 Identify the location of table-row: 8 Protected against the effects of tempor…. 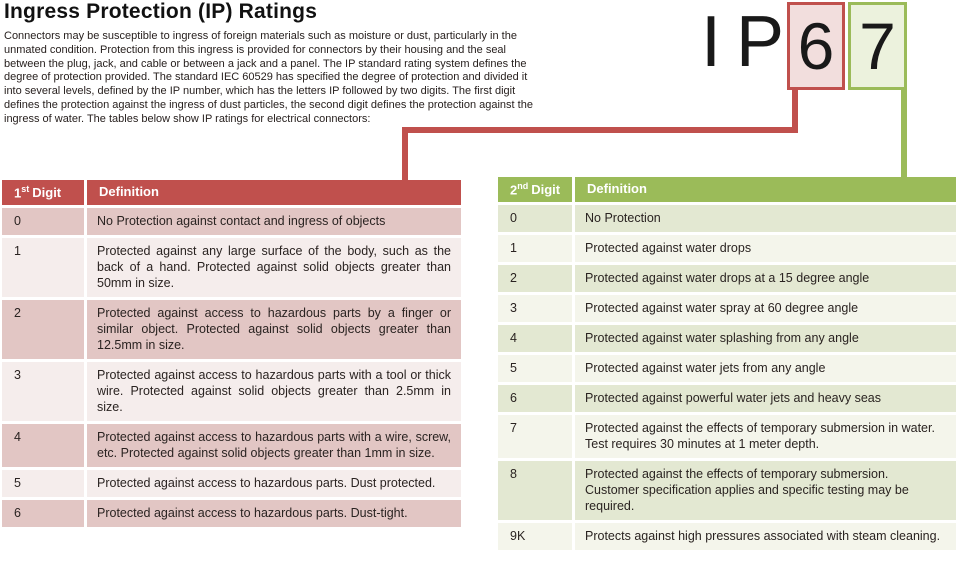
(727, 491).